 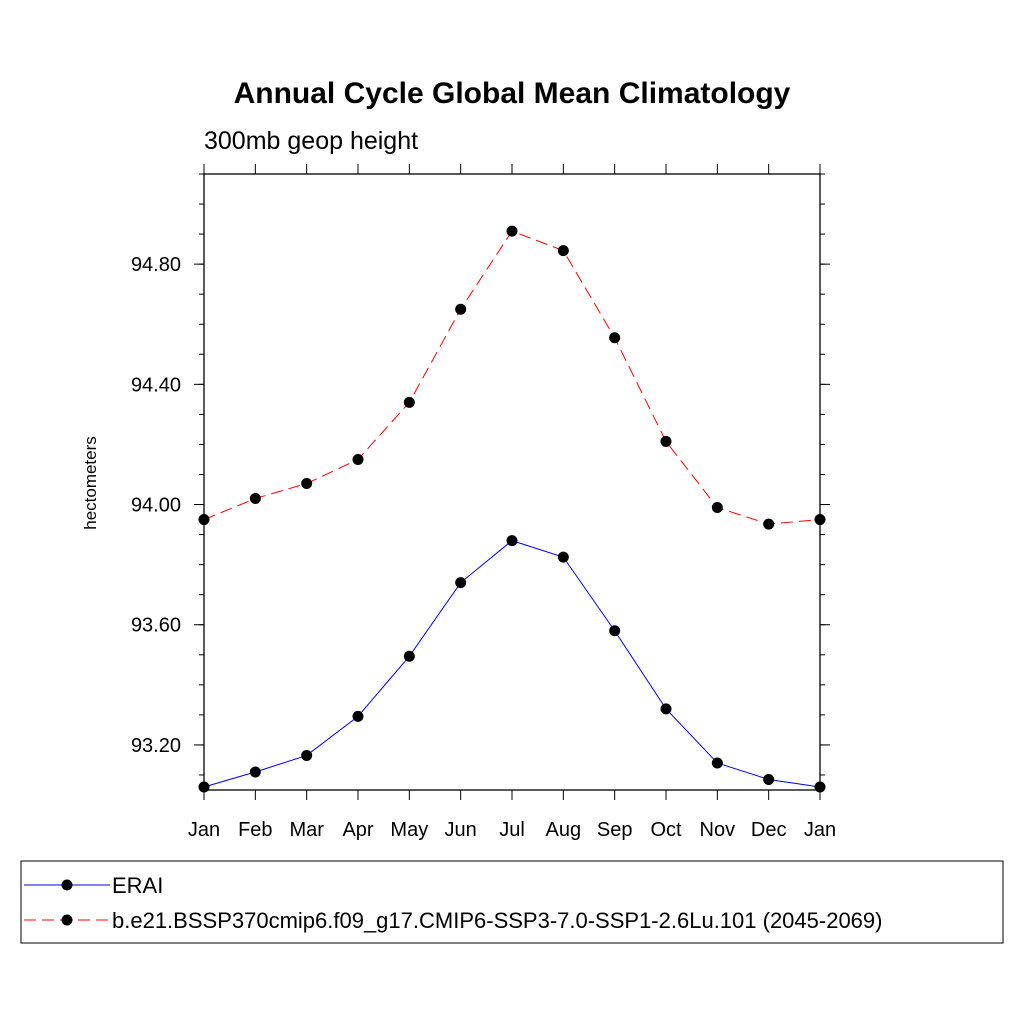 I want to click on x-tick-label: May, so click(x=409, y=830).